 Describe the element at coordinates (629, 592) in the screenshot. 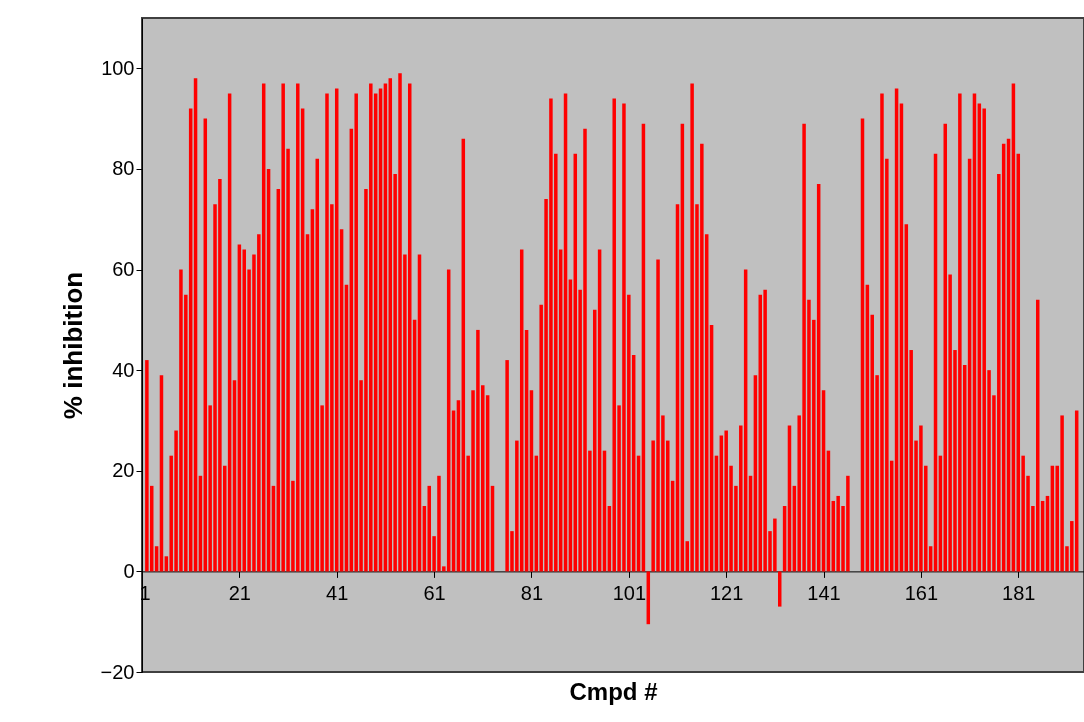

I see `x-tick-label: 101` at that location.